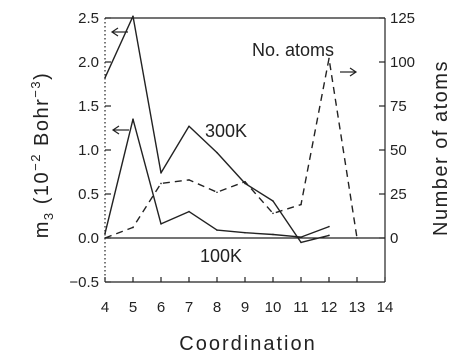 The width and height of the screenshot is (458, 360). Describe the element at coordinates (398, 106) in the screenshot. I see `y-right-tick-label: 75` at that location.